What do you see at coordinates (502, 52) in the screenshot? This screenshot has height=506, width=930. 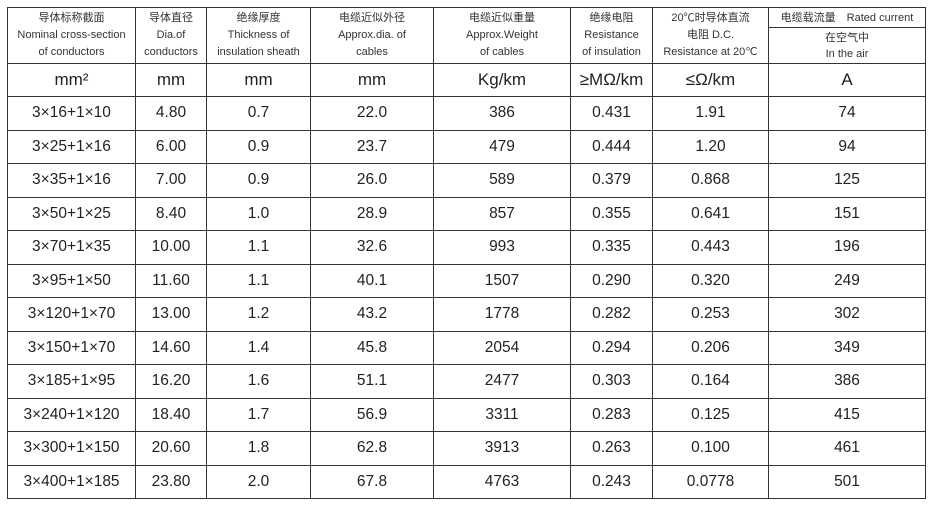 I see `header-en: of cables` at bounding box center [502, 52].